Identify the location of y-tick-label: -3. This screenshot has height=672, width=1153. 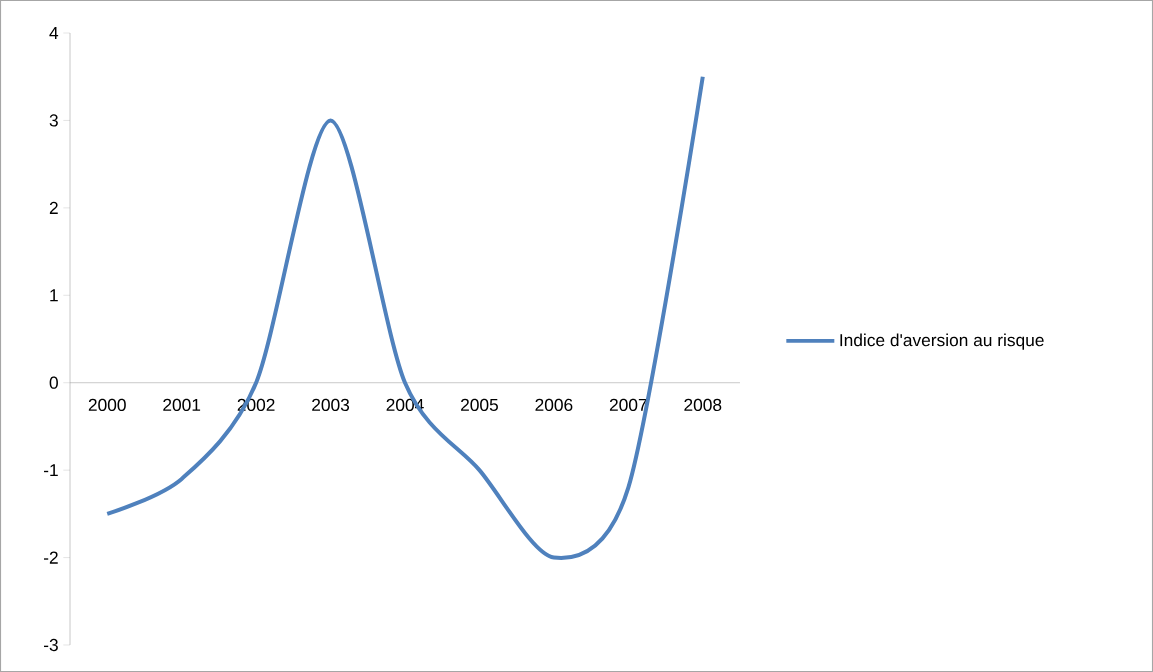
(50, 645).